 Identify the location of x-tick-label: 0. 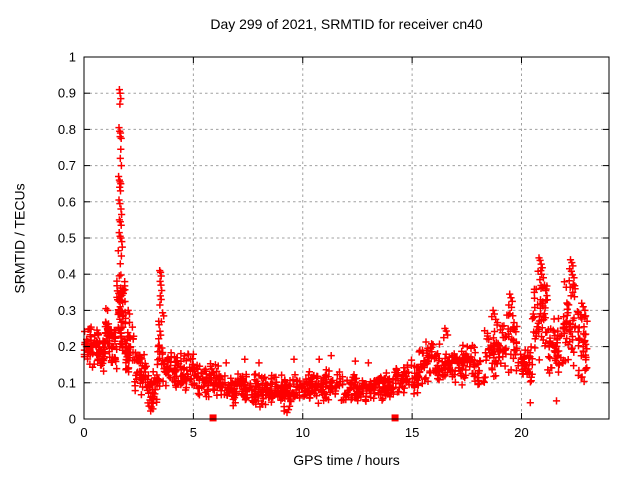
(83, 432).